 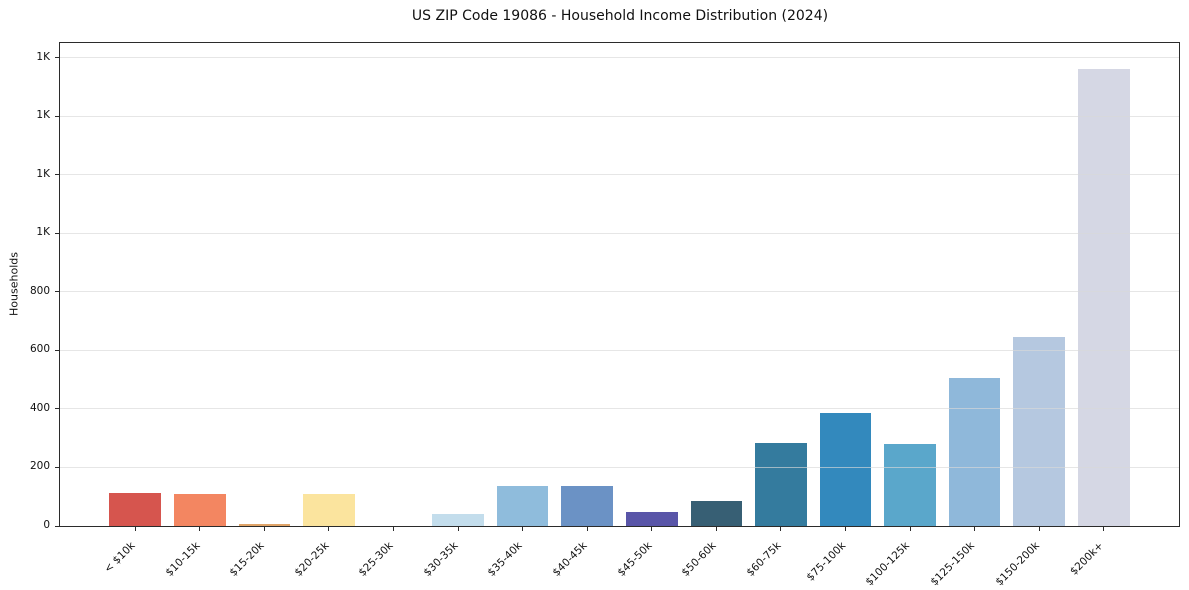 I want to click on bar-75-100k, so click(x=845, y=469).